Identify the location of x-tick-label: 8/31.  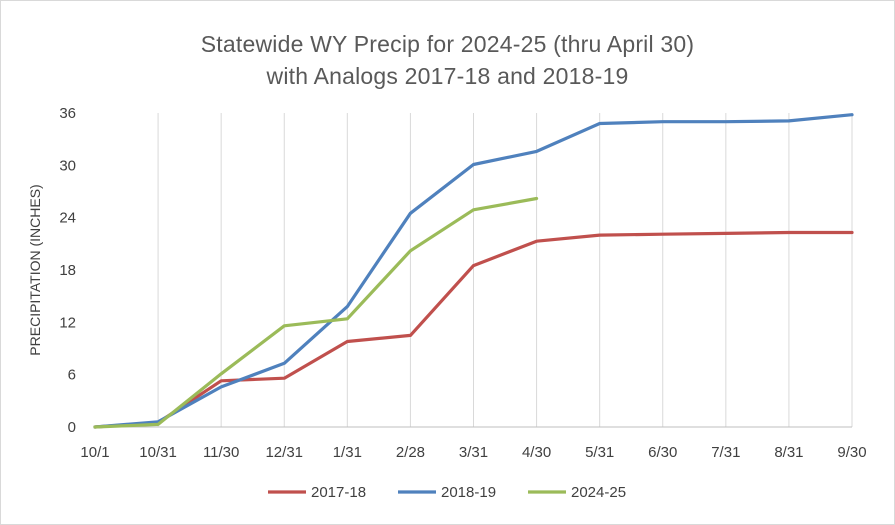
(788, 452).